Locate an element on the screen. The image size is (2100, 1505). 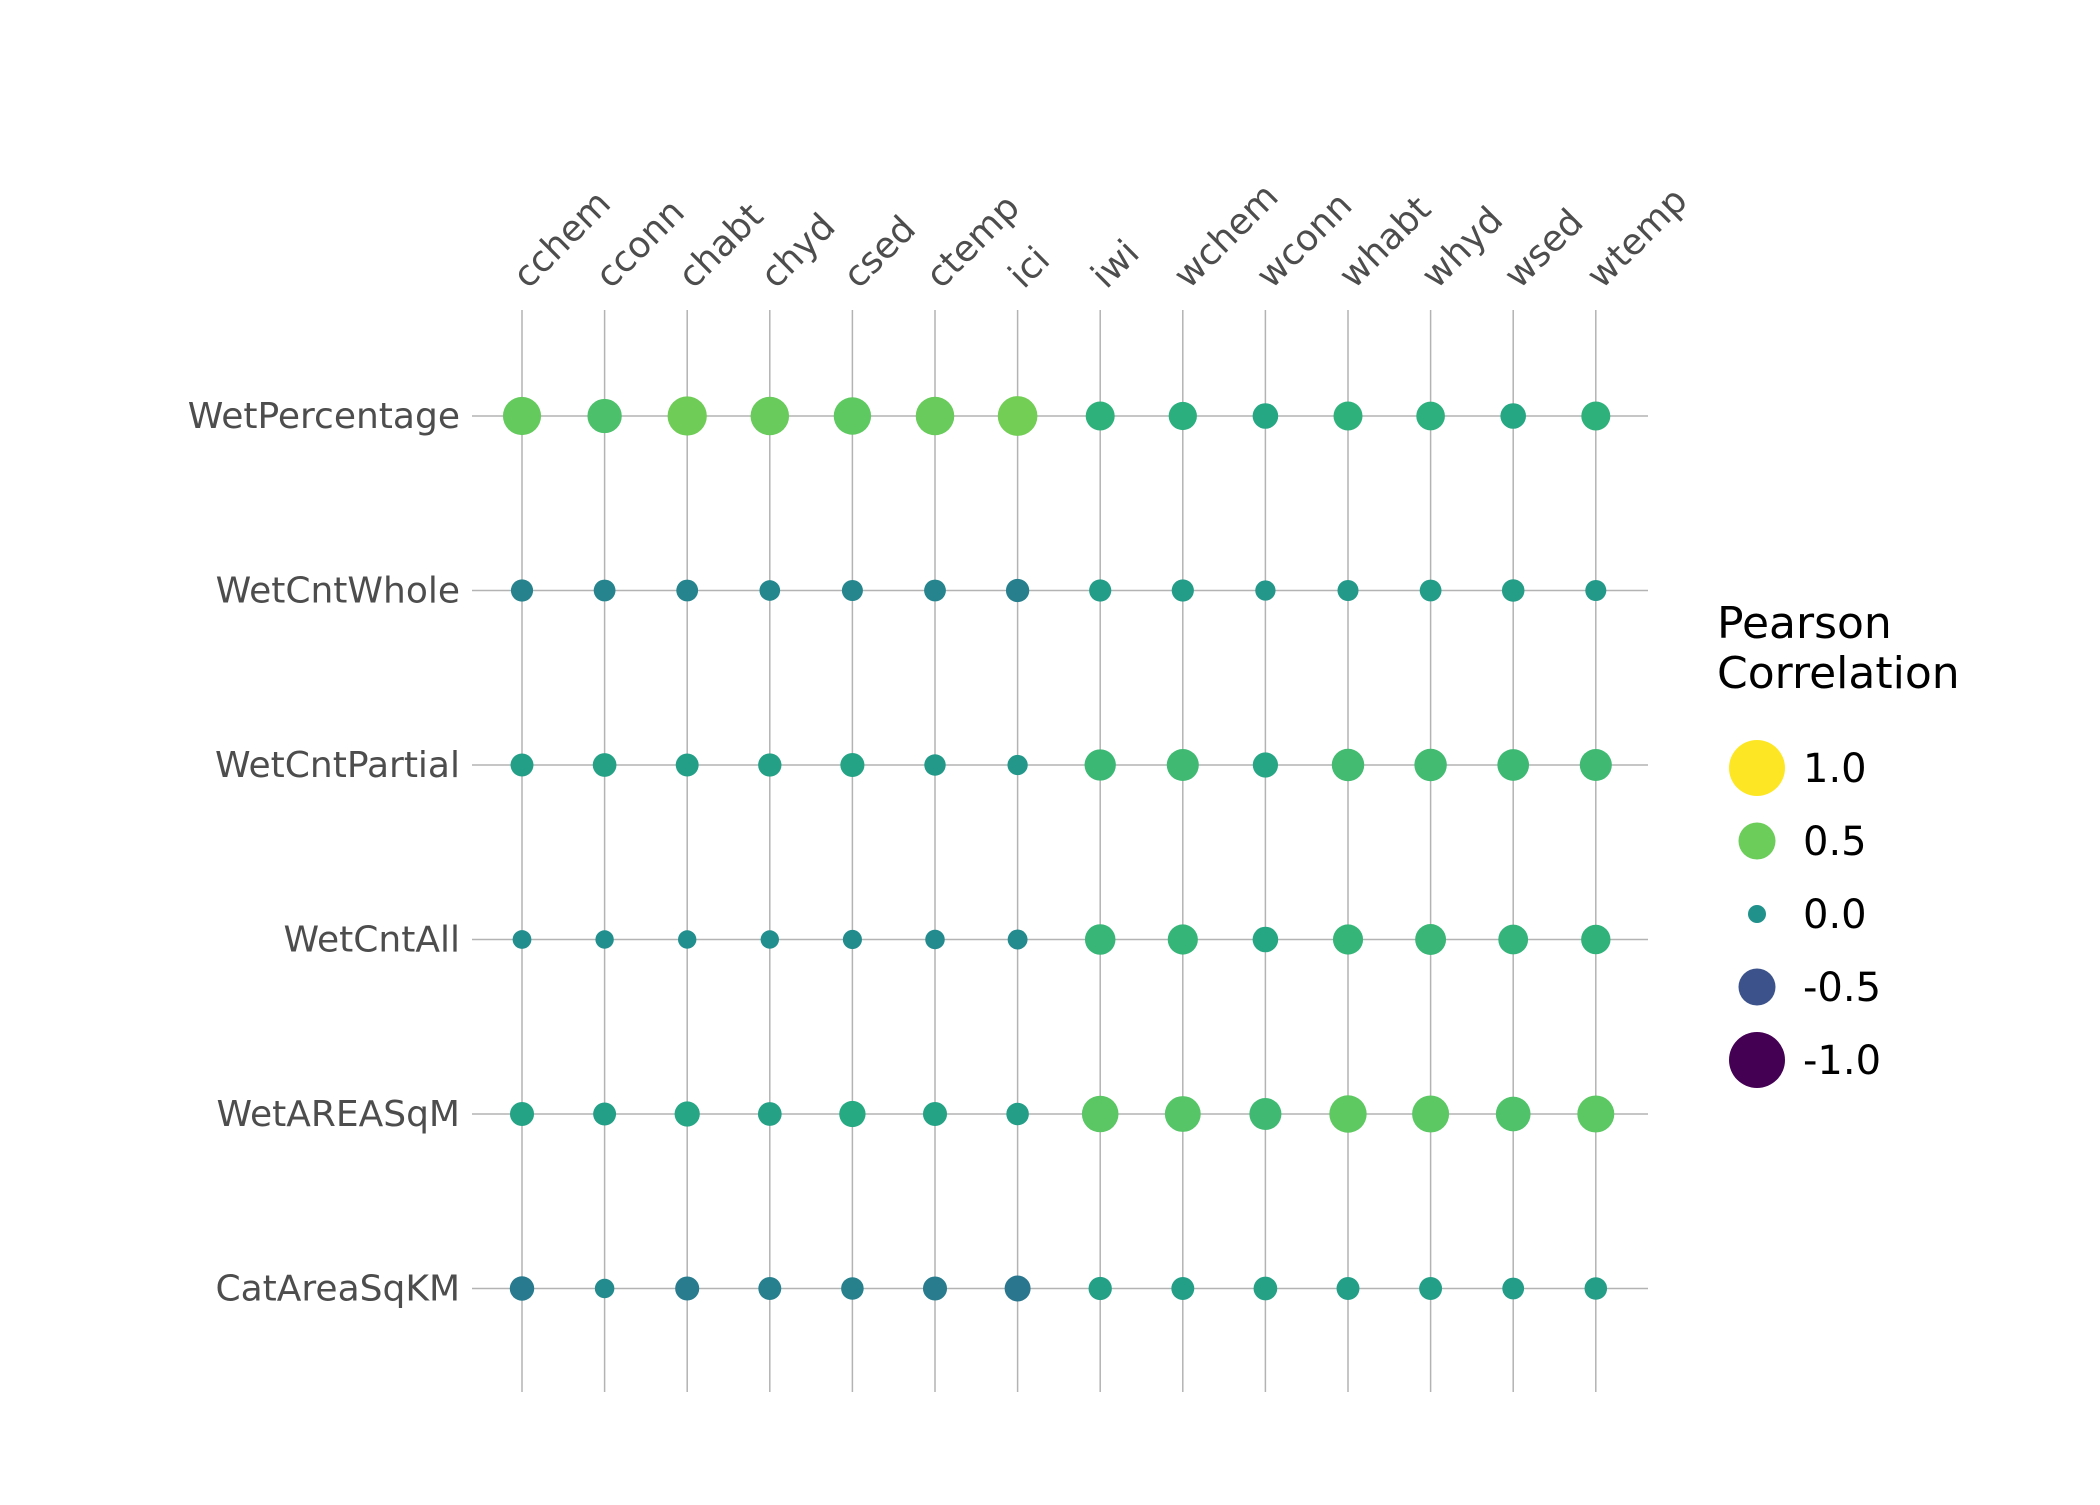
bubble-WetCntWhole-wtemp is located at coordinates (1596, 590).